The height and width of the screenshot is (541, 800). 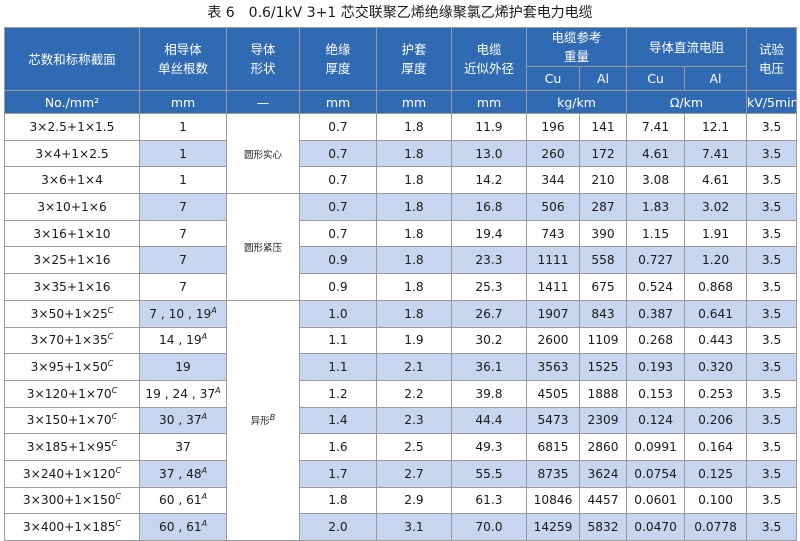 I want to click on cell-weight-cu-text: 10846, so click(x=553, y=500).